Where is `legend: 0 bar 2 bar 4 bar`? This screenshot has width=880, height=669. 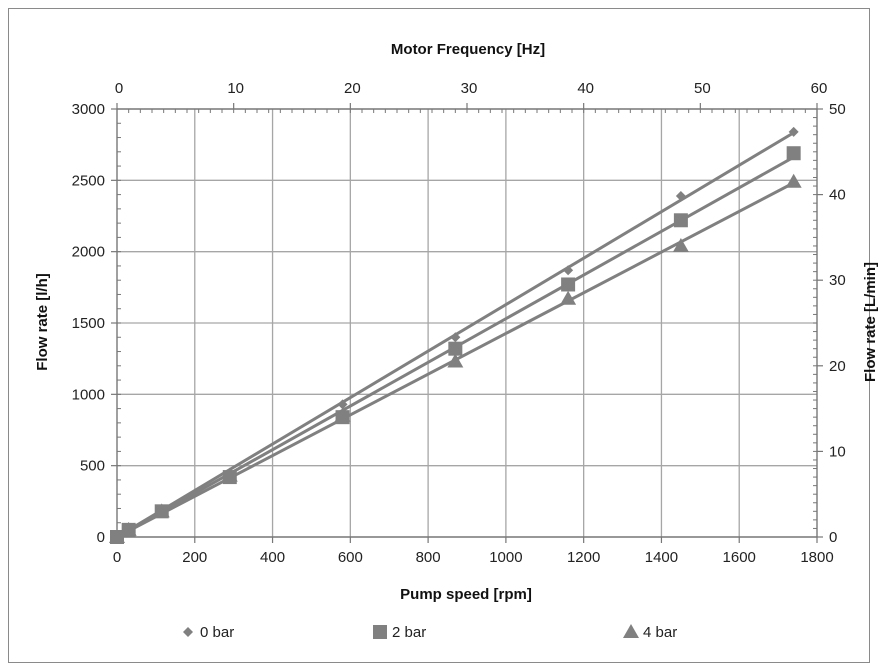 legend: 0 bar 2 bar 4 bar is located at coordinates (430, 632).